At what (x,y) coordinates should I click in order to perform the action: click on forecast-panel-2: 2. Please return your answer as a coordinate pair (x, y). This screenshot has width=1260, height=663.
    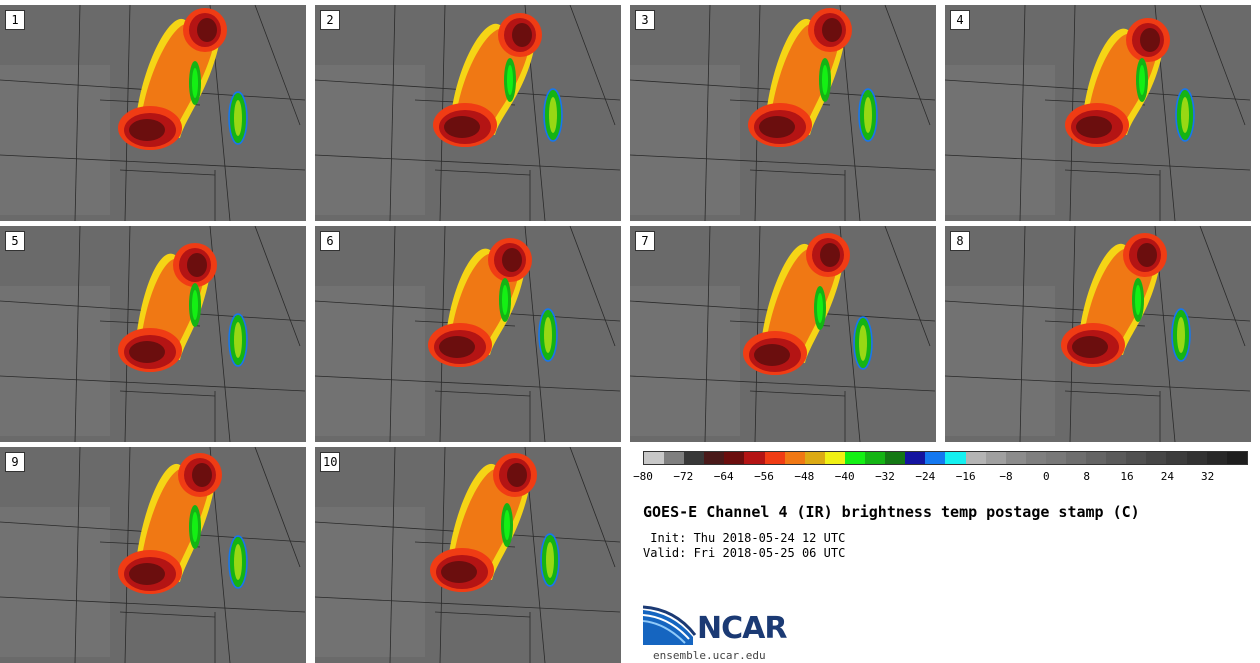
    Looking at the image, I should click on (468, 113).